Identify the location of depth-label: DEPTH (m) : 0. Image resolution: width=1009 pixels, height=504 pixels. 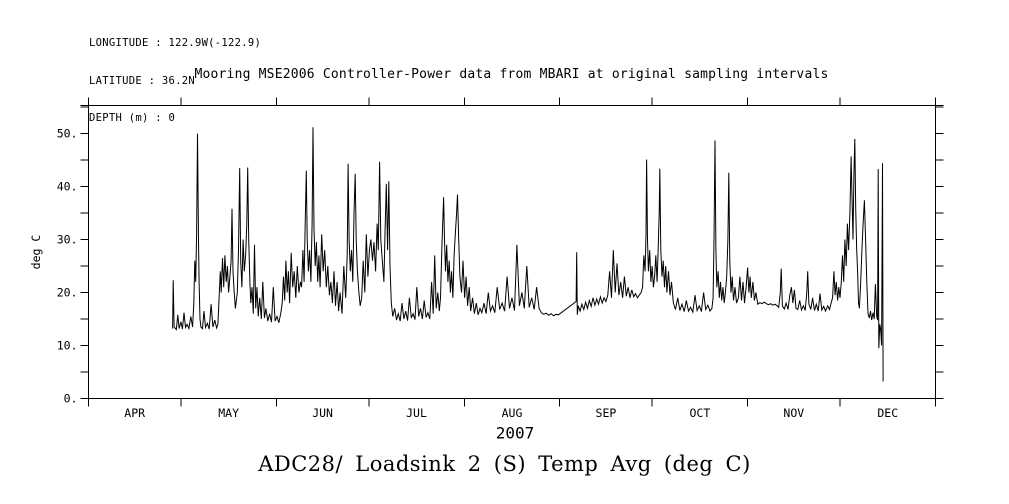
(132, 118).